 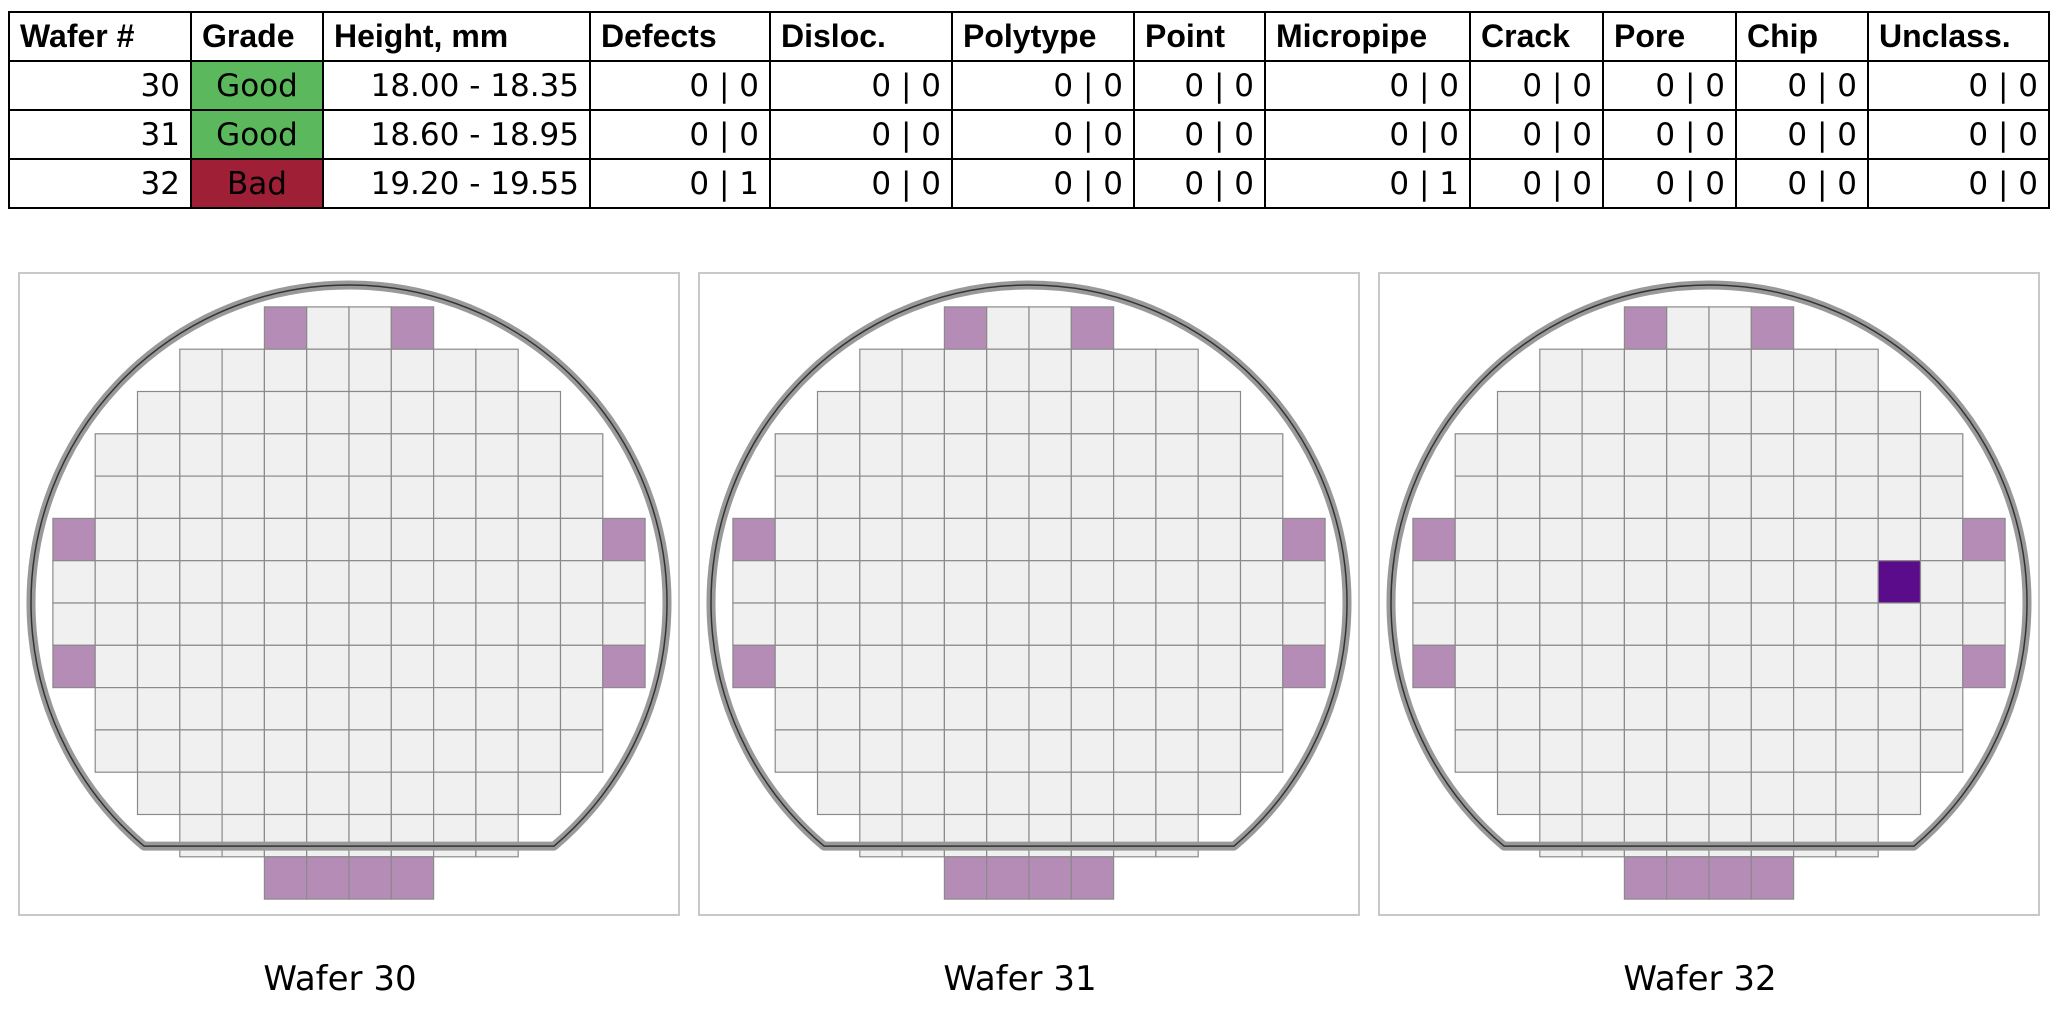 I want to click on cell-polytype: 0 | 0, so click(x=1043, y=183).